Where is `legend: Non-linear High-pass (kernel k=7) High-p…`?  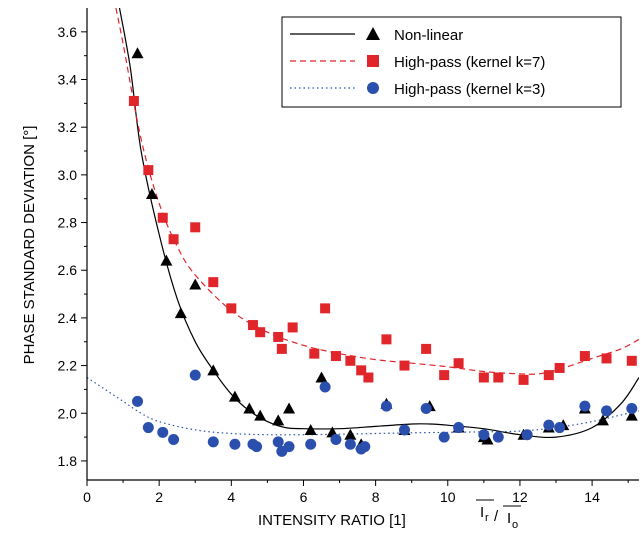 legend: Non-linear High-pass (kernel k=7) High-p… is located at coordinates (451, 62).